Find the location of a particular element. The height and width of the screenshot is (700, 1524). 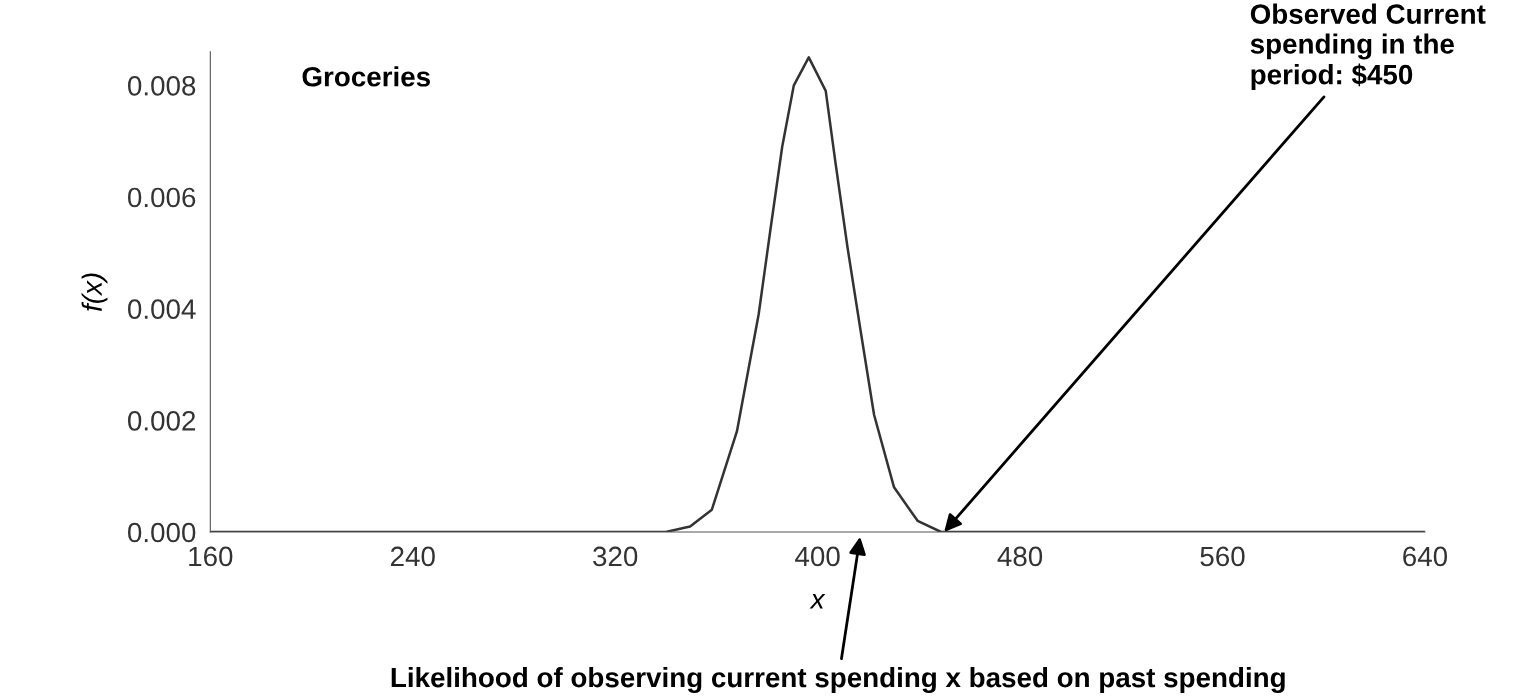

x-tick-label: 400 is located at coordinates (817, 556).